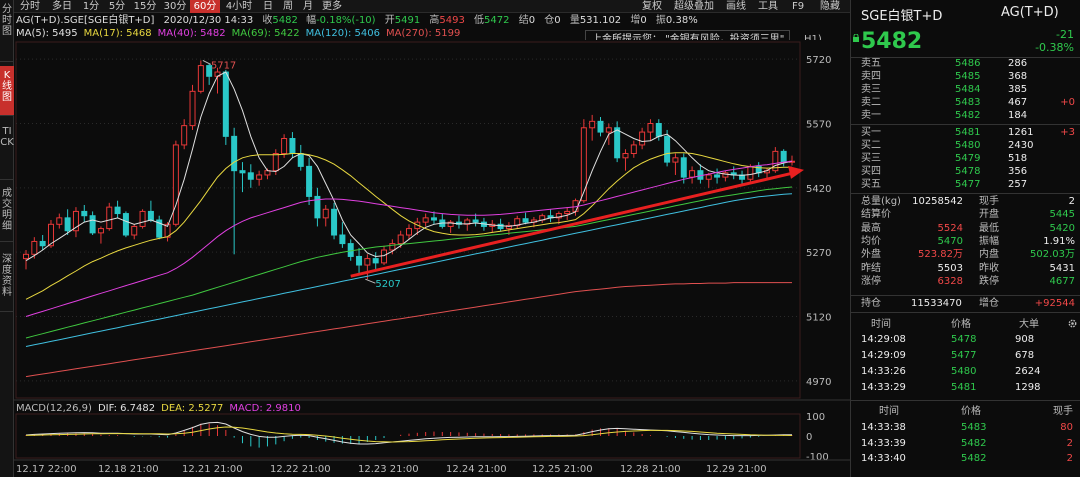  I want to click on stat-label: 振幅, so click(989, 241).